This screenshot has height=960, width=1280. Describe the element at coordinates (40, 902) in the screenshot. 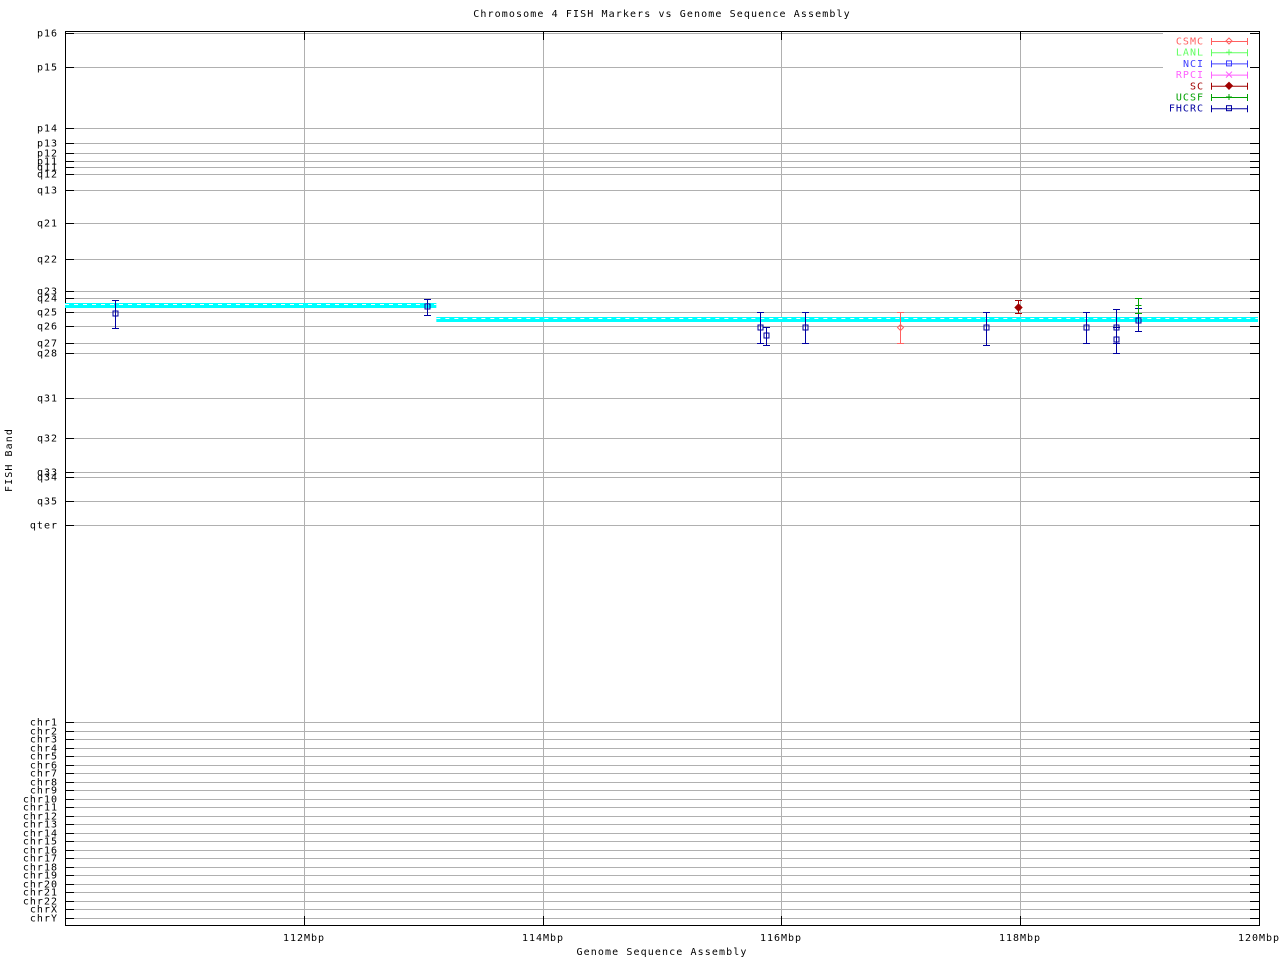

I see `ytick-label-chr22: chr22` at that location.